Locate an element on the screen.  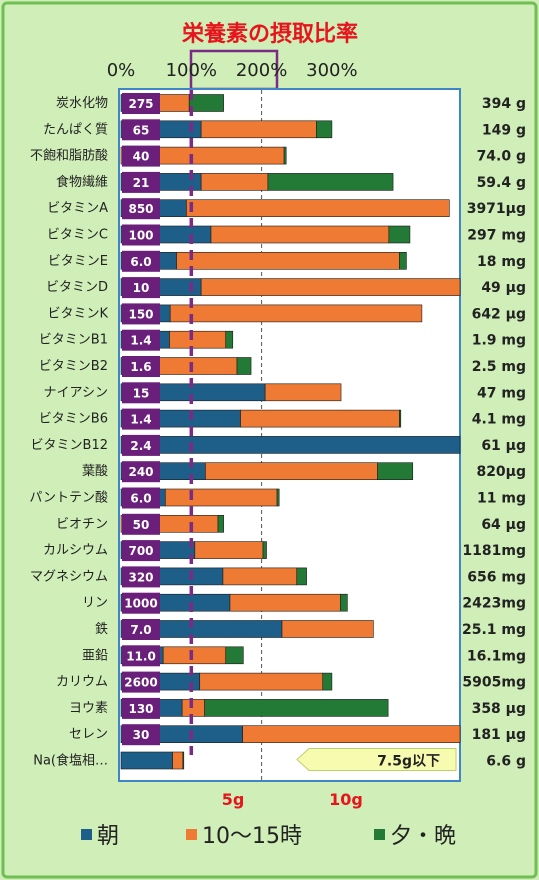
intake-amount: 3971μg is located at coordinates (496, 209).